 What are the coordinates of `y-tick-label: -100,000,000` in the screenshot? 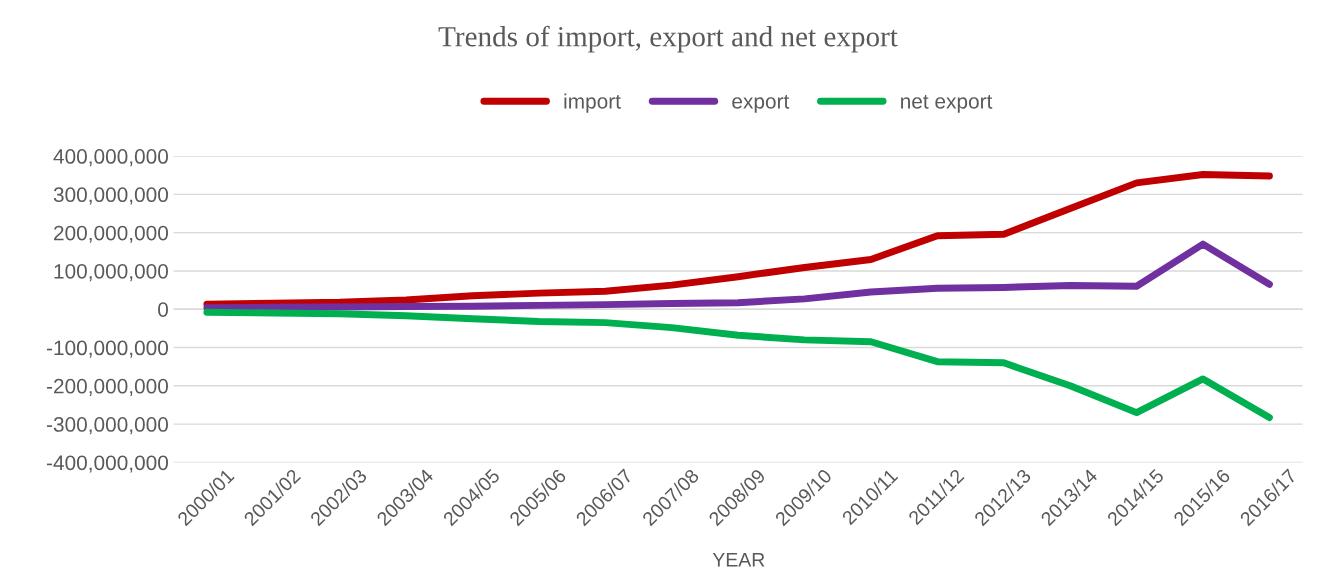 It's located at (107, 349).